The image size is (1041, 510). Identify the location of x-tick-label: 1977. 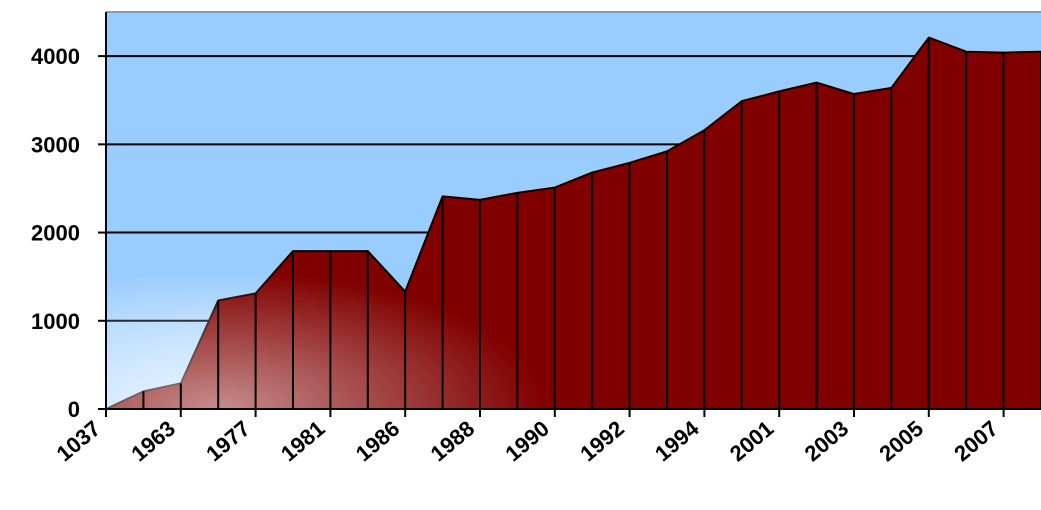
(228, 441).